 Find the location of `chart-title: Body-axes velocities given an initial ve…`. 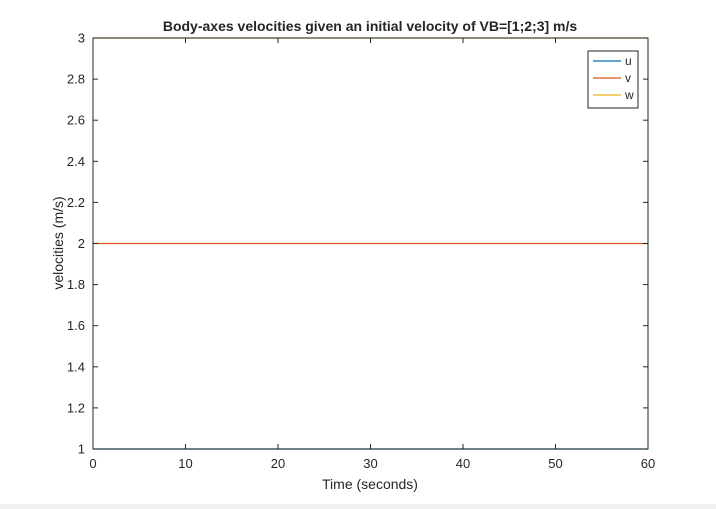

chart-title: Body-axes velocities given an initial ve… is located at coordinates (370, 26).